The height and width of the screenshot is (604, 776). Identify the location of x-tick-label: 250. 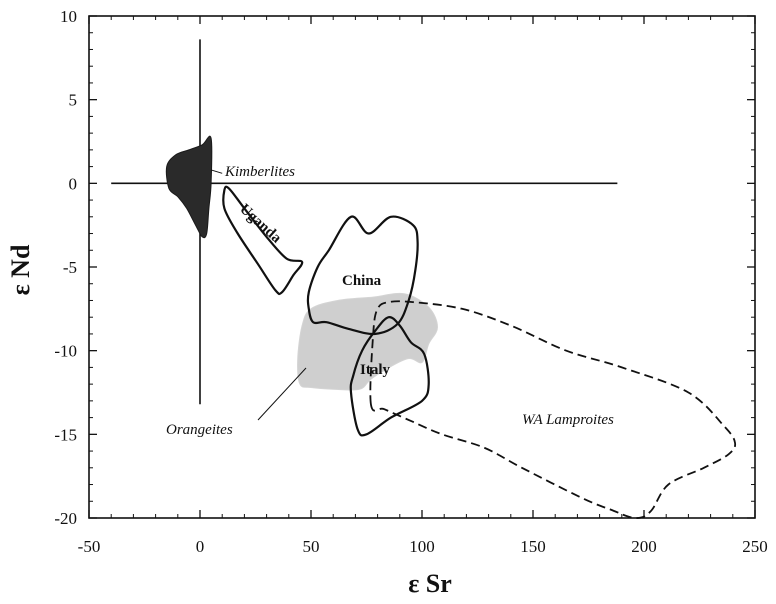
(755, 546).